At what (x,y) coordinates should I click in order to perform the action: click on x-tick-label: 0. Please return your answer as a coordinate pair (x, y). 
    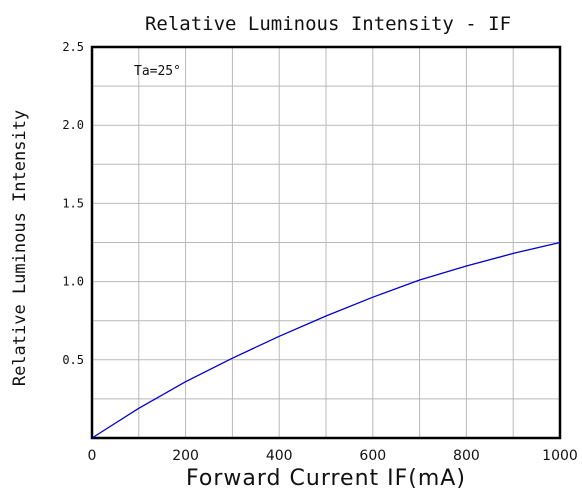
    Looking at the image, I should click on (92, 456).